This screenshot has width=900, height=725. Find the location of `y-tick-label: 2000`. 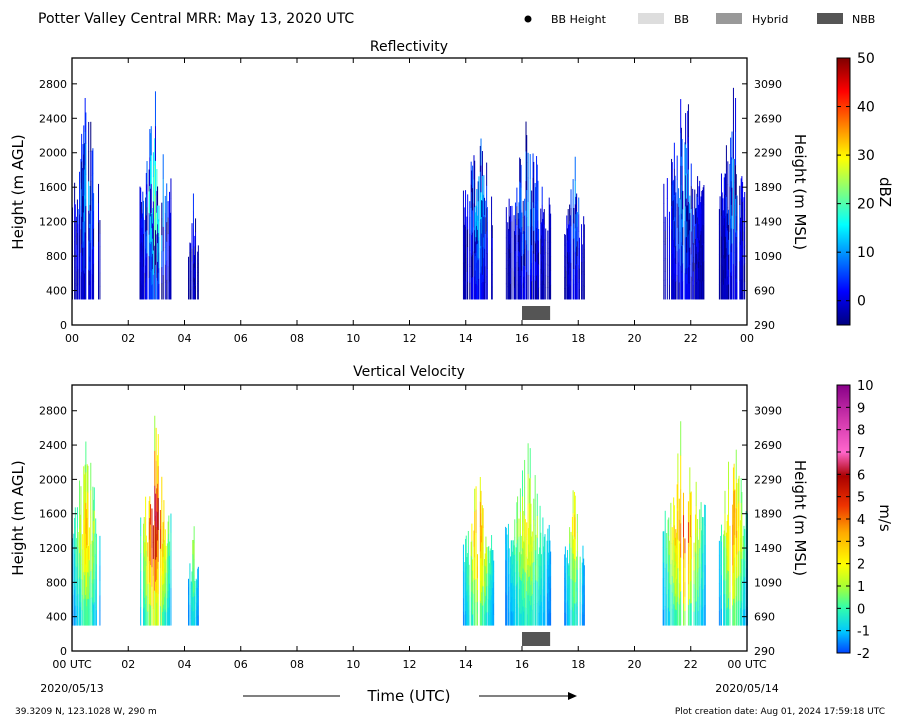

y-tick-label: 2000 is located at coordinates (53, 153).